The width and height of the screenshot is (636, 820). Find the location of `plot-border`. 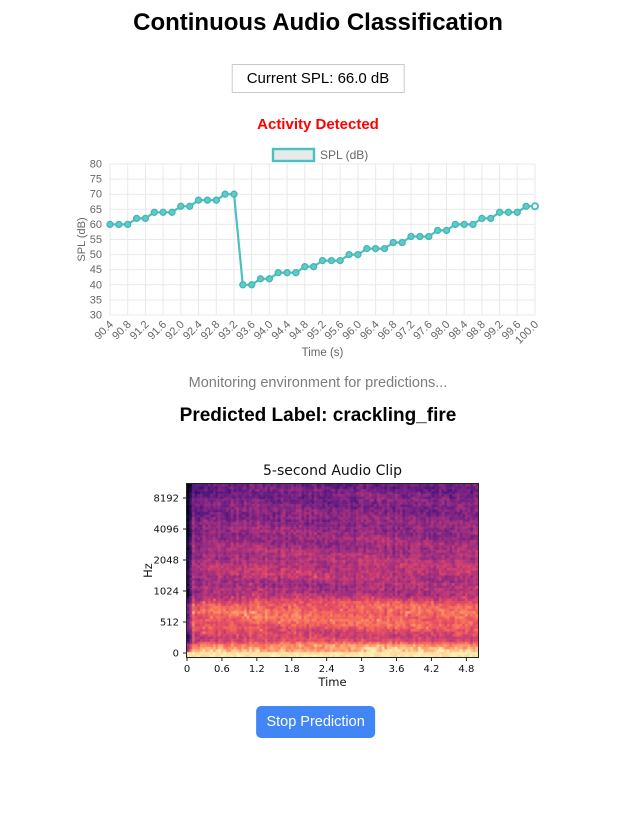

plot-border is located at coordinates (332, 570).